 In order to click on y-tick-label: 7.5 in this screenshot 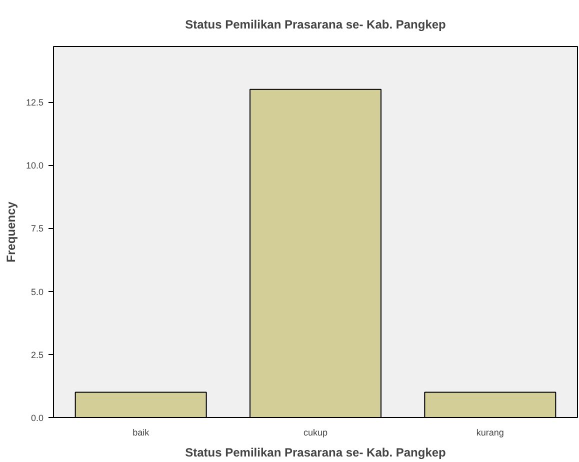, I will do `click(37, 229)`.